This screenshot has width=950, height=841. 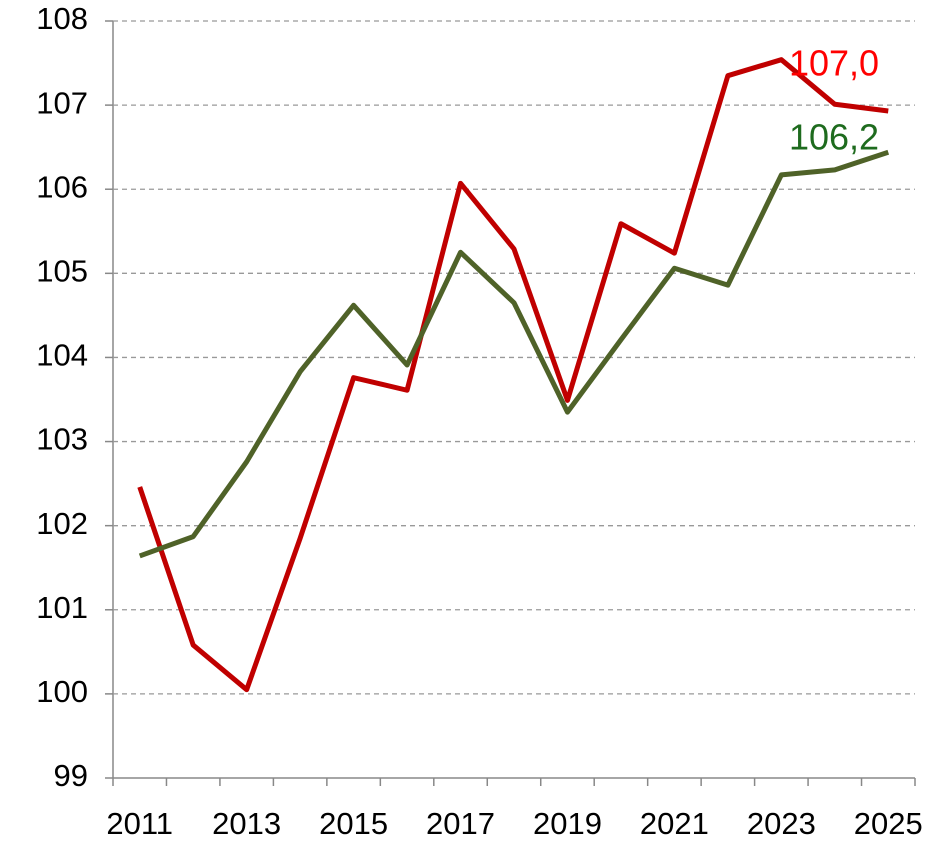 What do you see at coordinates (62, 186) in the screenshot?
I see `y-tick-label: 106` at bounding box center [62, 186].